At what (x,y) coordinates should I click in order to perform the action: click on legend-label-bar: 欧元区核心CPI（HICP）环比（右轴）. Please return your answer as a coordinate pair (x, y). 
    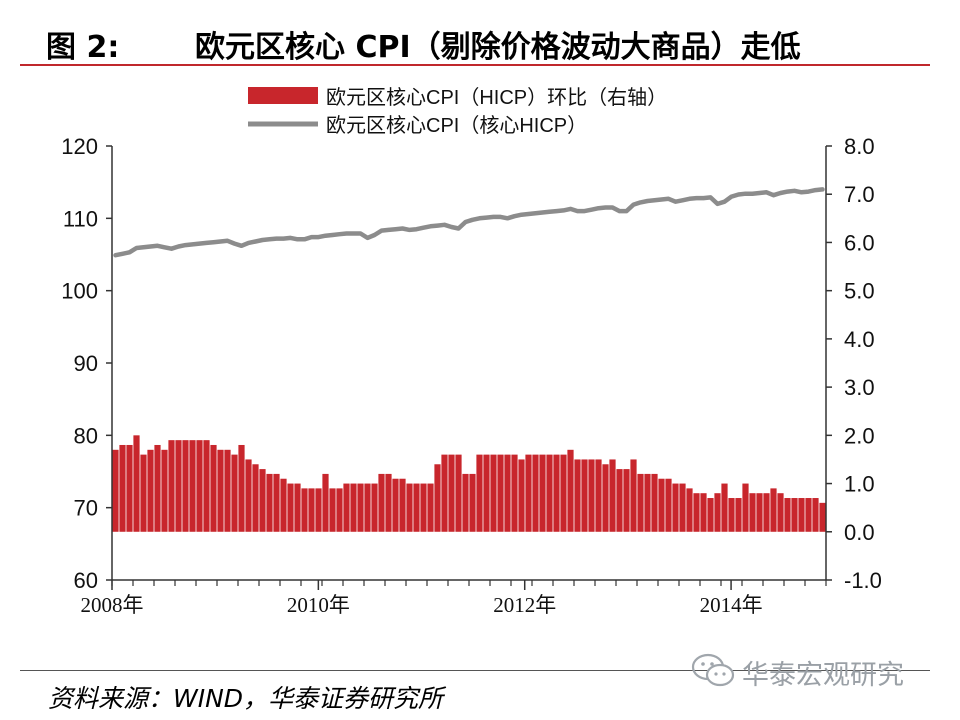
    Looking at the image, I should click on (496, 97).